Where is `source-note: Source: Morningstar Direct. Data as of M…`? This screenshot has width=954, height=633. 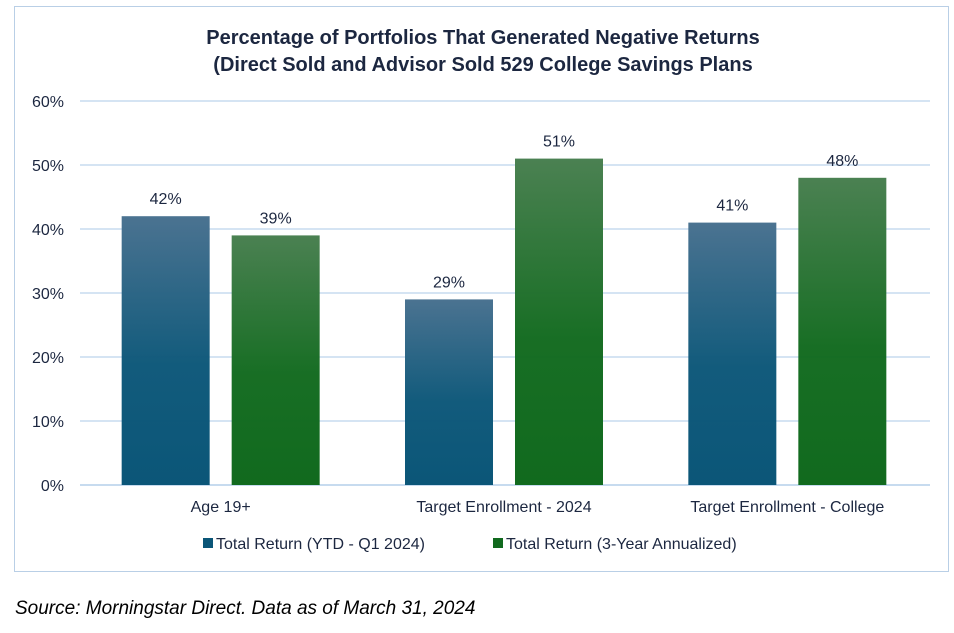
source-note: Source: Morningstar Direct. Data as of M… is located at coordinates (245, 608).